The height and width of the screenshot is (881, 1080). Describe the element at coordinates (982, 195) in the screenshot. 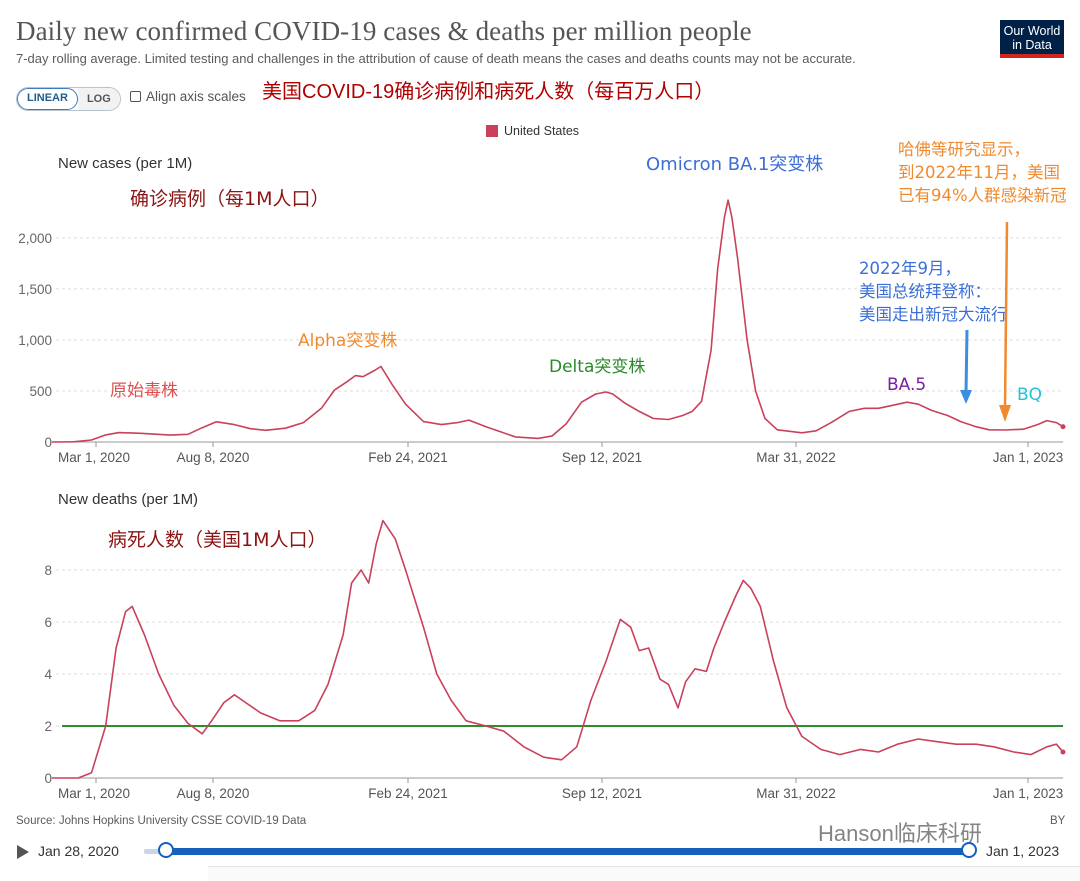

I see `annotation-line: 已有94%人群感染新冠` at that location.